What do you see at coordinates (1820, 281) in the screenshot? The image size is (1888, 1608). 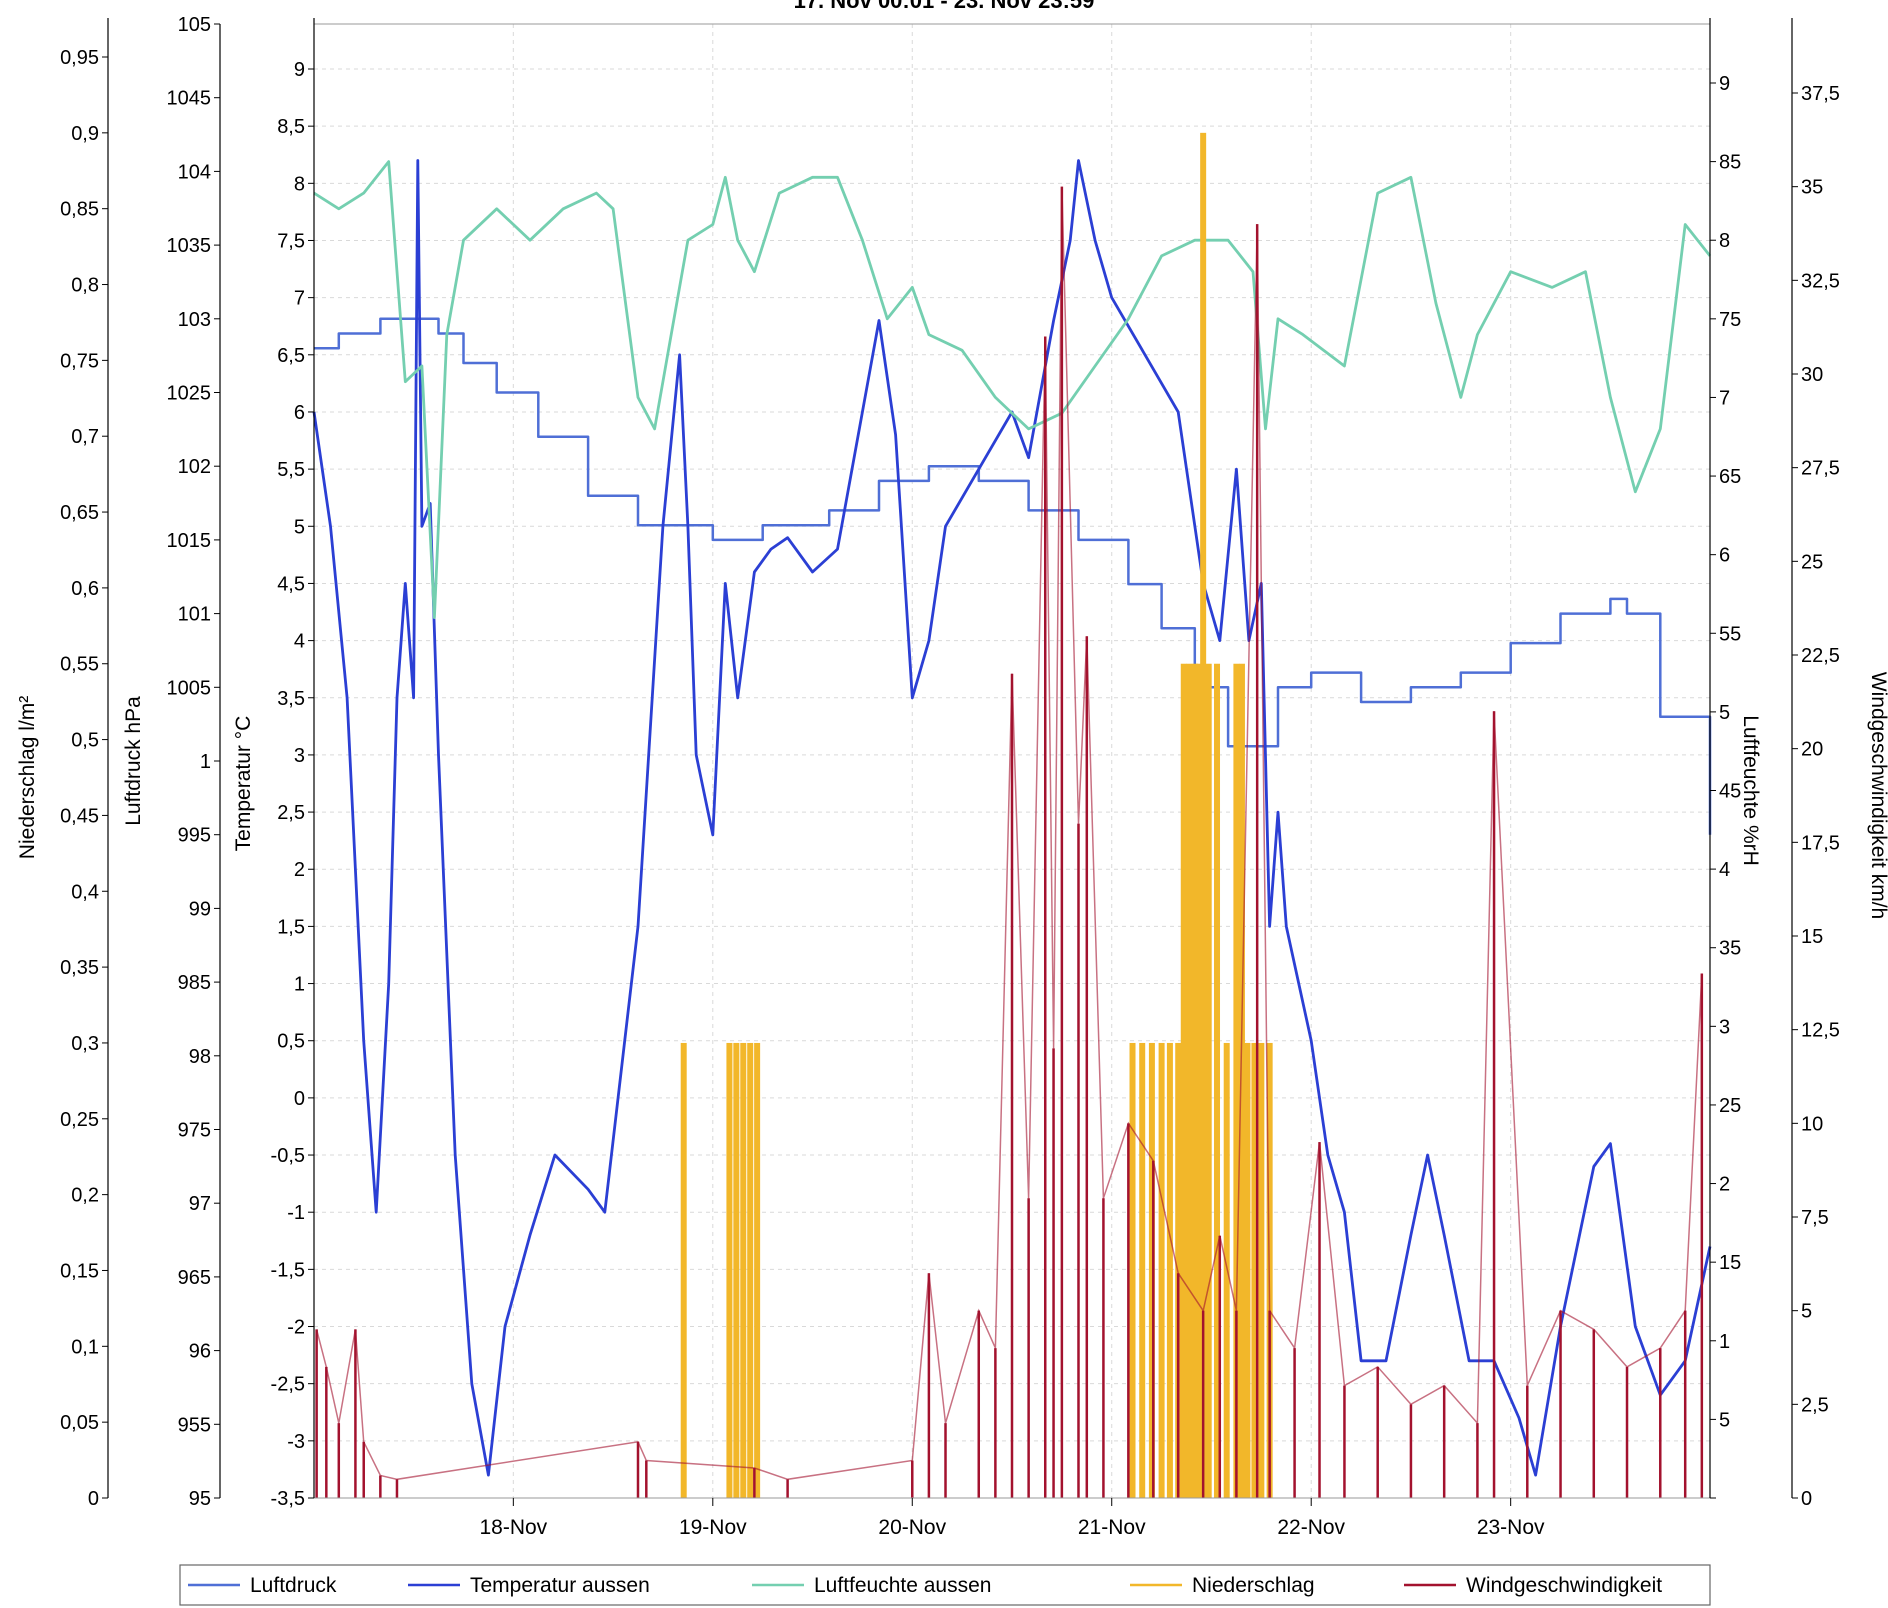 I see `axis-tick-label-wind: 32,5` at bounding box center [1820, 281].